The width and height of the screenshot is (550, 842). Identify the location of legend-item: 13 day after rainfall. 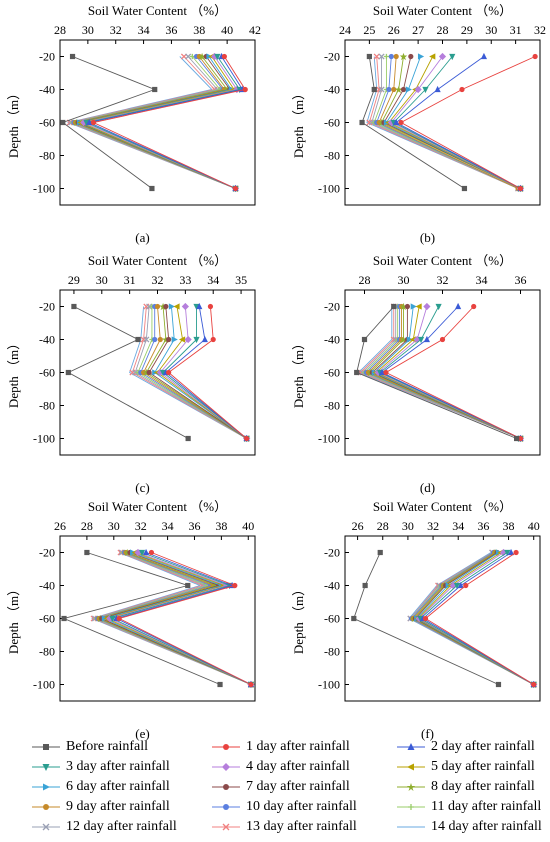
(297, 827).